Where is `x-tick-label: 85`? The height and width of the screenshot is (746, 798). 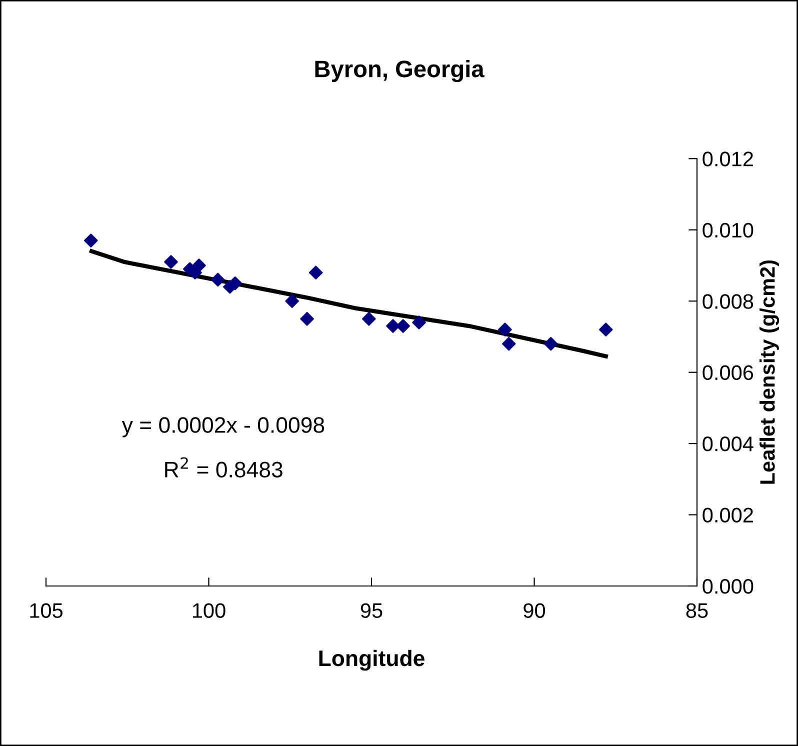
x-tick-label: 85 is located at coordinates (697, 610).